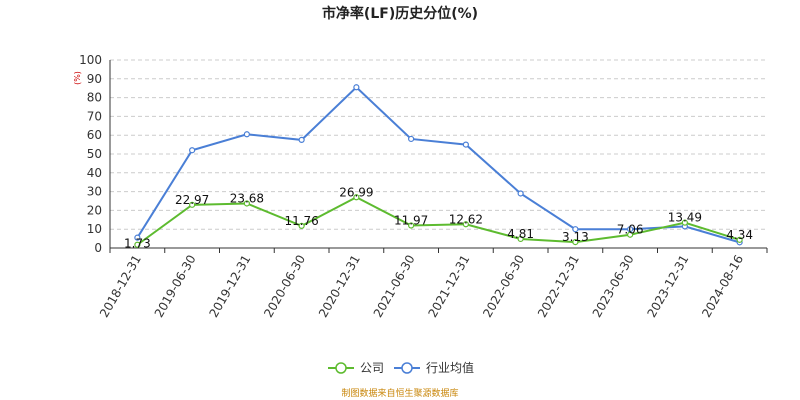  What do you see at coordinates (520, 234) in the screenshot?
I see `company-data-label: 4.81` at bounding box center [520, 234].